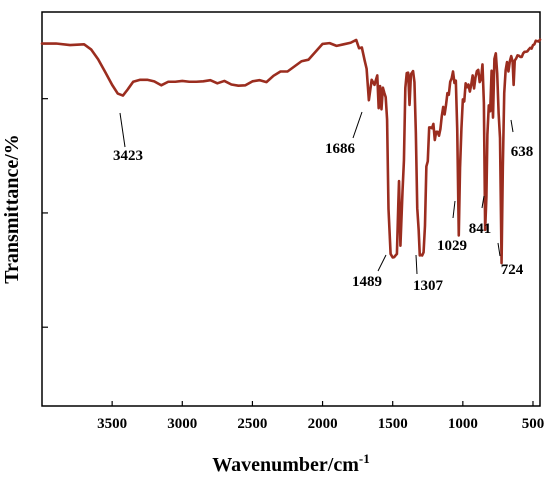 Image resolution: width=550 pixels, height=479 pixels. I want to click on x-tick-label: 500, so click(533, 424).